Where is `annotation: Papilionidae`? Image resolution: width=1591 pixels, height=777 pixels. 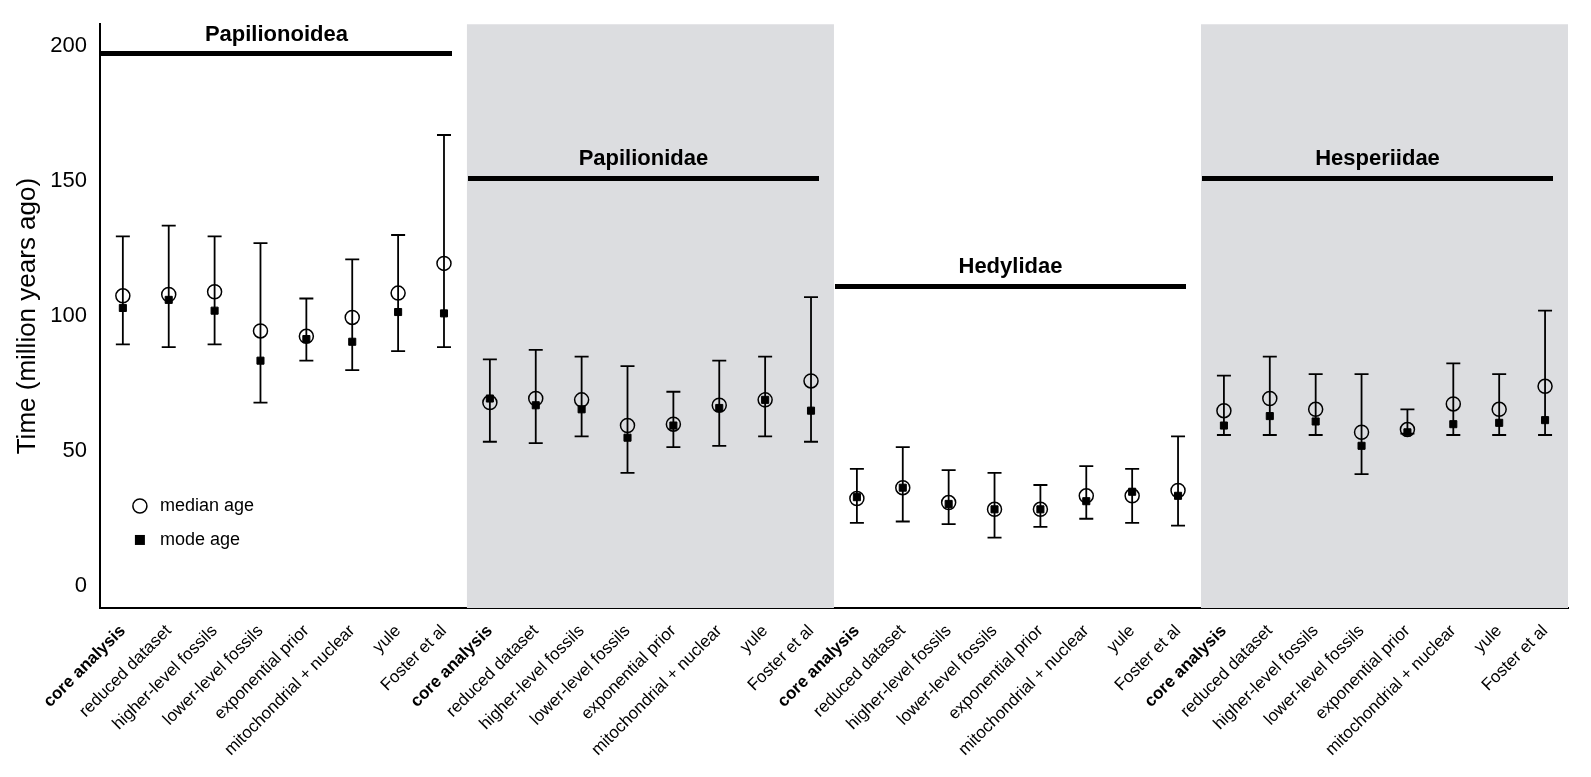
annotation: Papilionidae is located at coordinates (643, 158).